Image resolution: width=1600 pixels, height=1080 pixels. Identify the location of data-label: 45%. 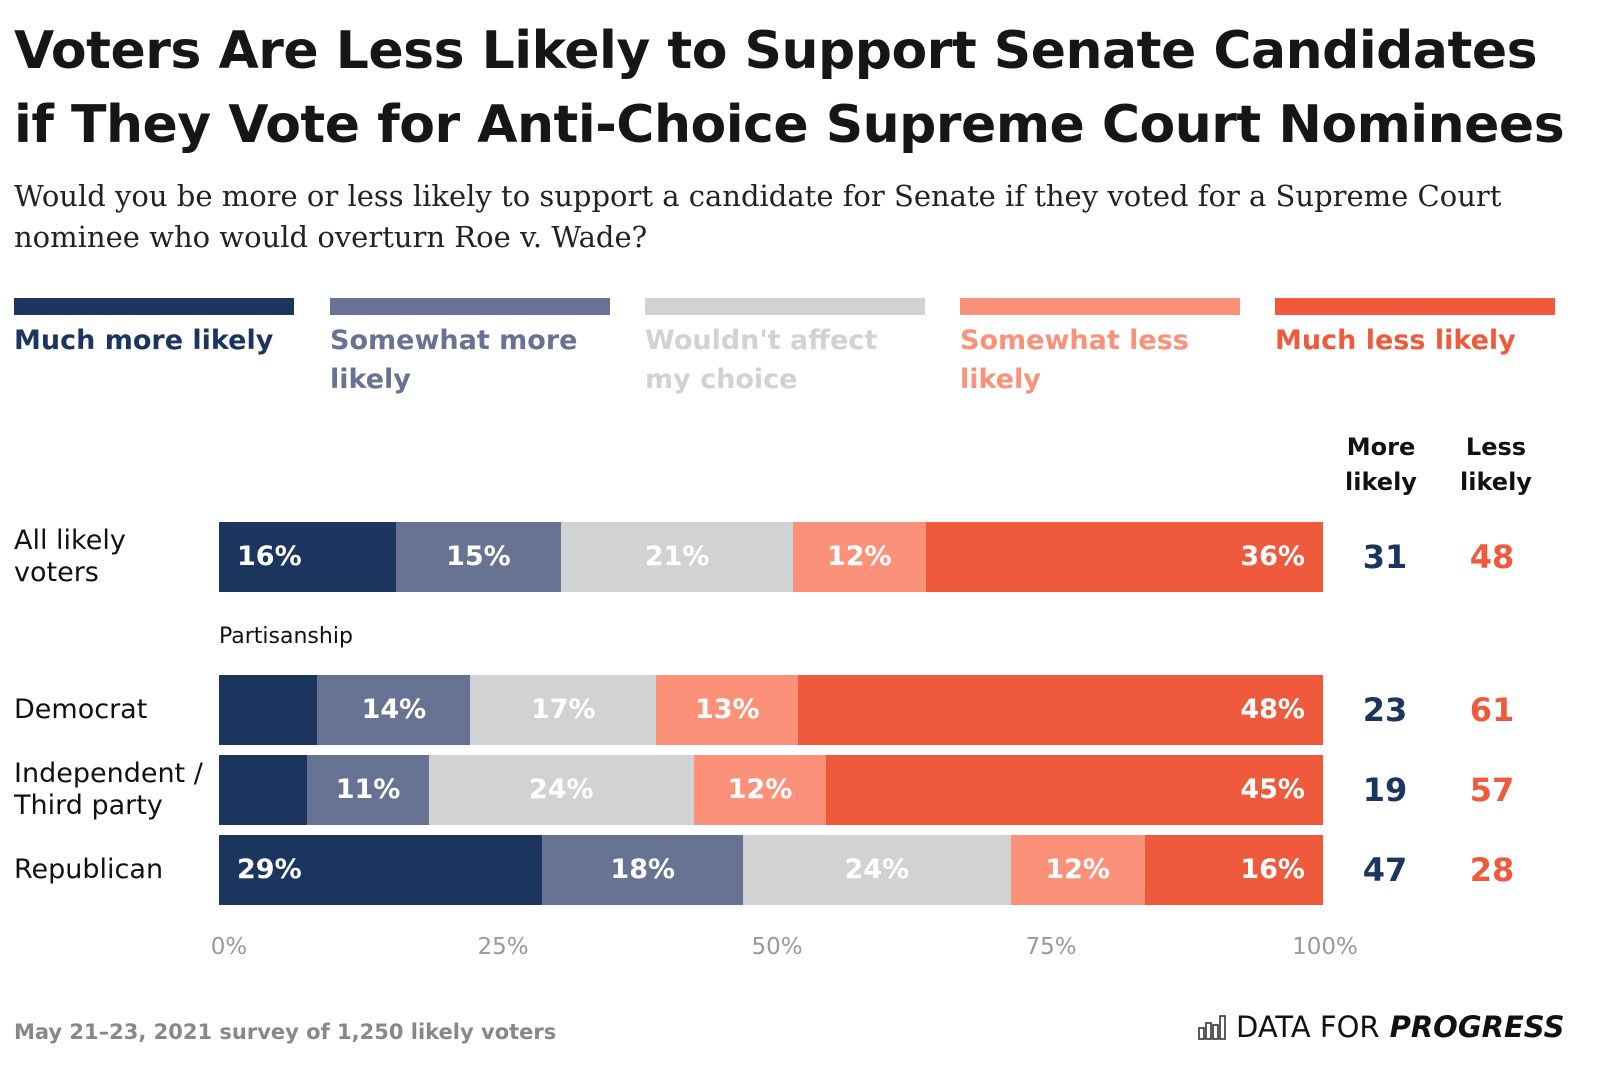
(1272, 789).